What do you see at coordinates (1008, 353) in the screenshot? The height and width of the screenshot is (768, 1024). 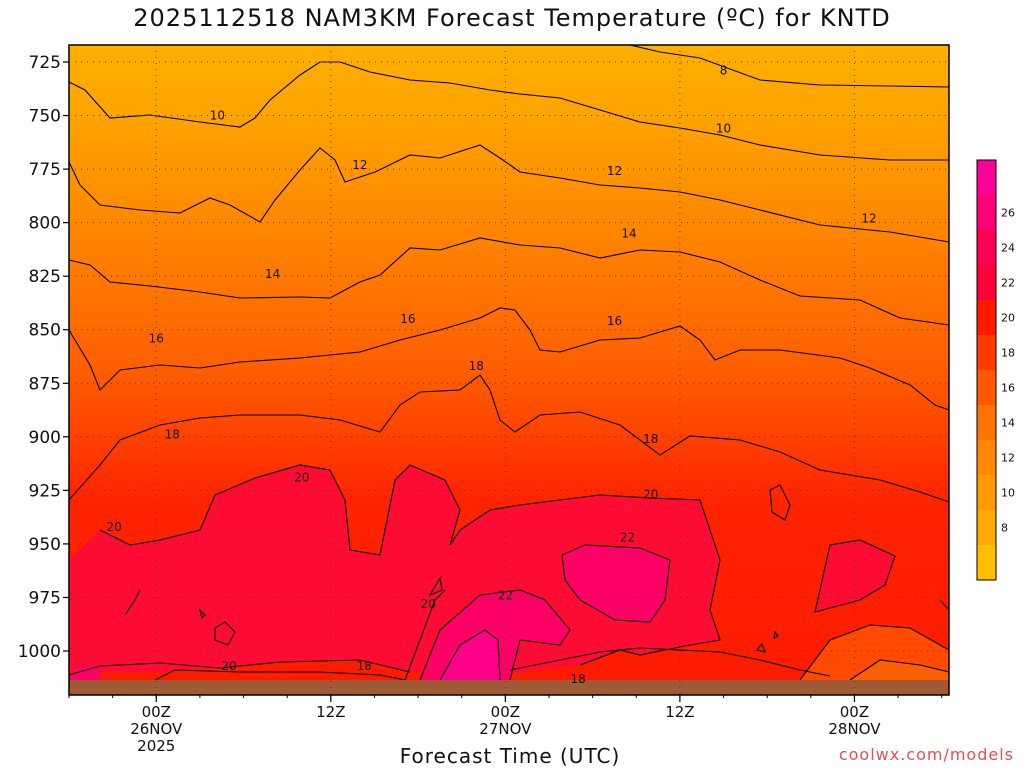 I see `colorbar-label: 18` at bounding box center [1008, 353].